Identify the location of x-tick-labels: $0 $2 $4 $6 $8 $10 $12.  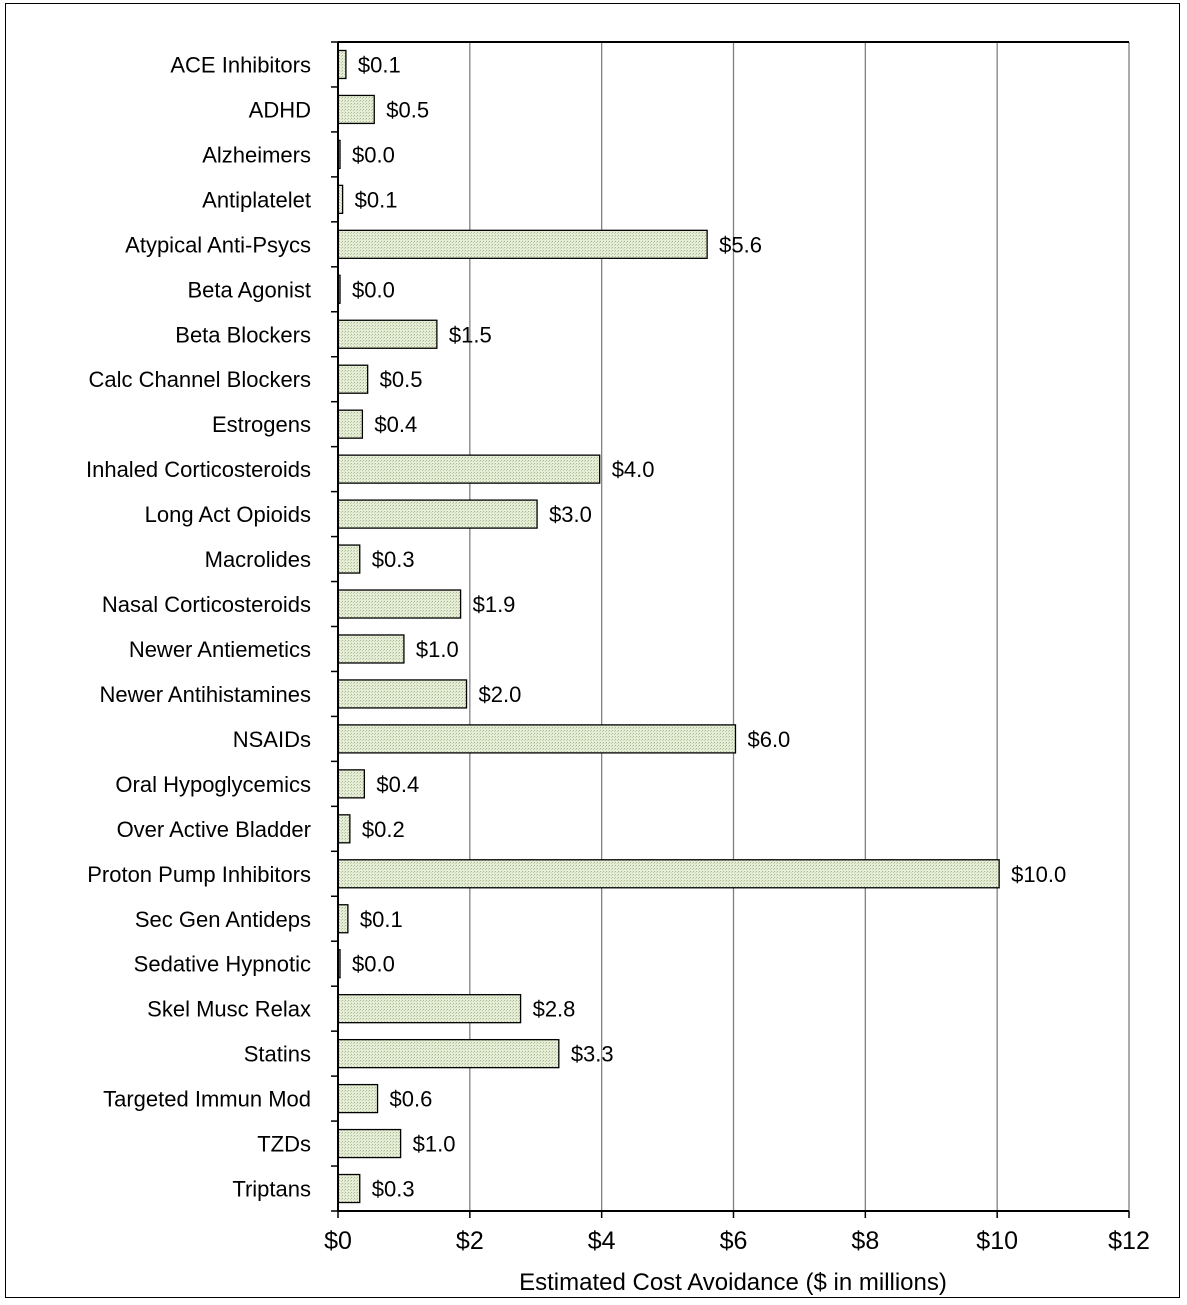
(737, 1241).